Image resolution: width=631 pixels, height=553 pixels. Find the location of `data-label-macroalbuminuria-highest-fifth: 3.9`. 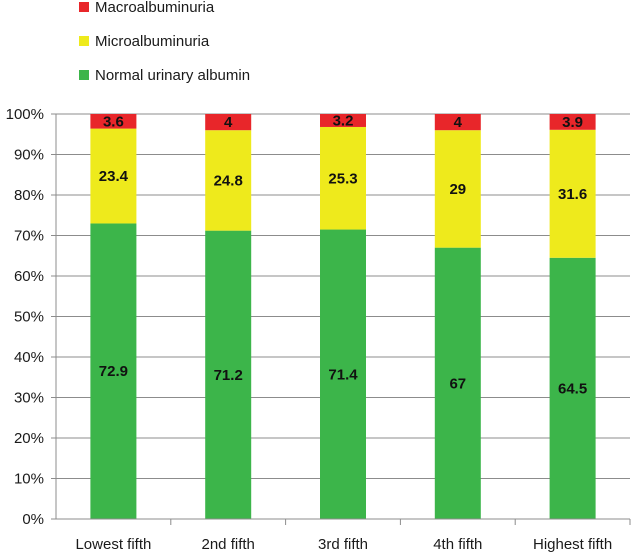

data-label-macroalbuminuria-highest-fifth: 3.9 is located at coordinates (572, 122).